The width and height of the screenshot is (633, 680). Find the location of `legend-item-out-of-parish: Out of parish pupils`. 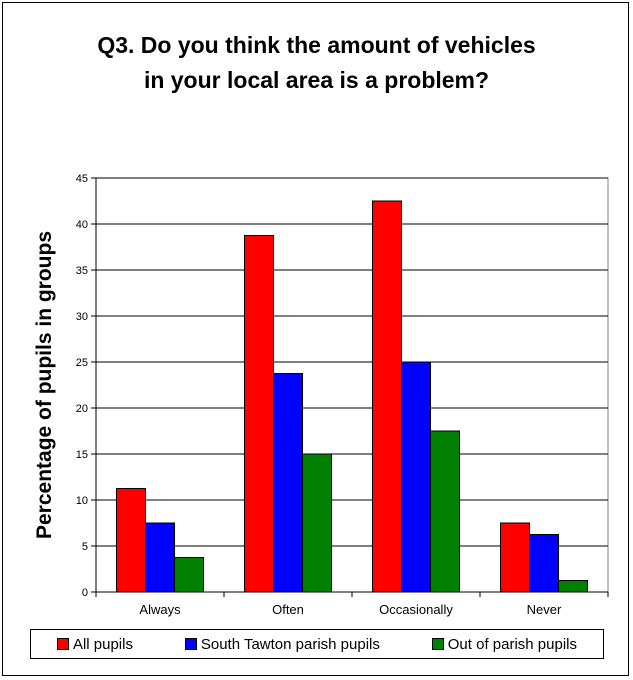

legend-item-out-of-parish: Out of parish pupils is located at coordinates (504, 644).